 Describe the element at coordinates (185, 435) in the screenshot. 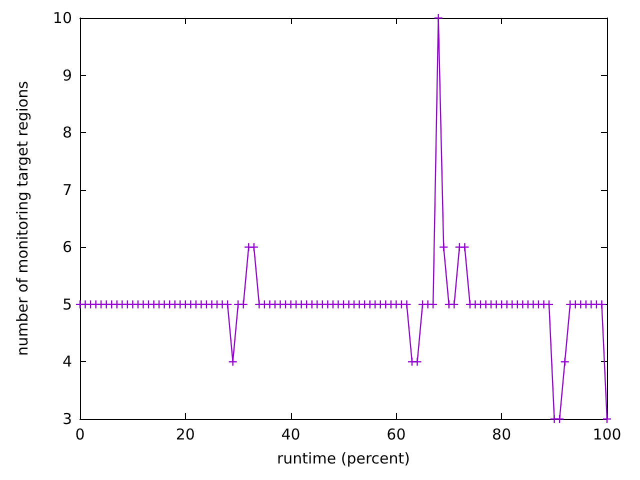

I see `x-tick-label: 20` at that location.